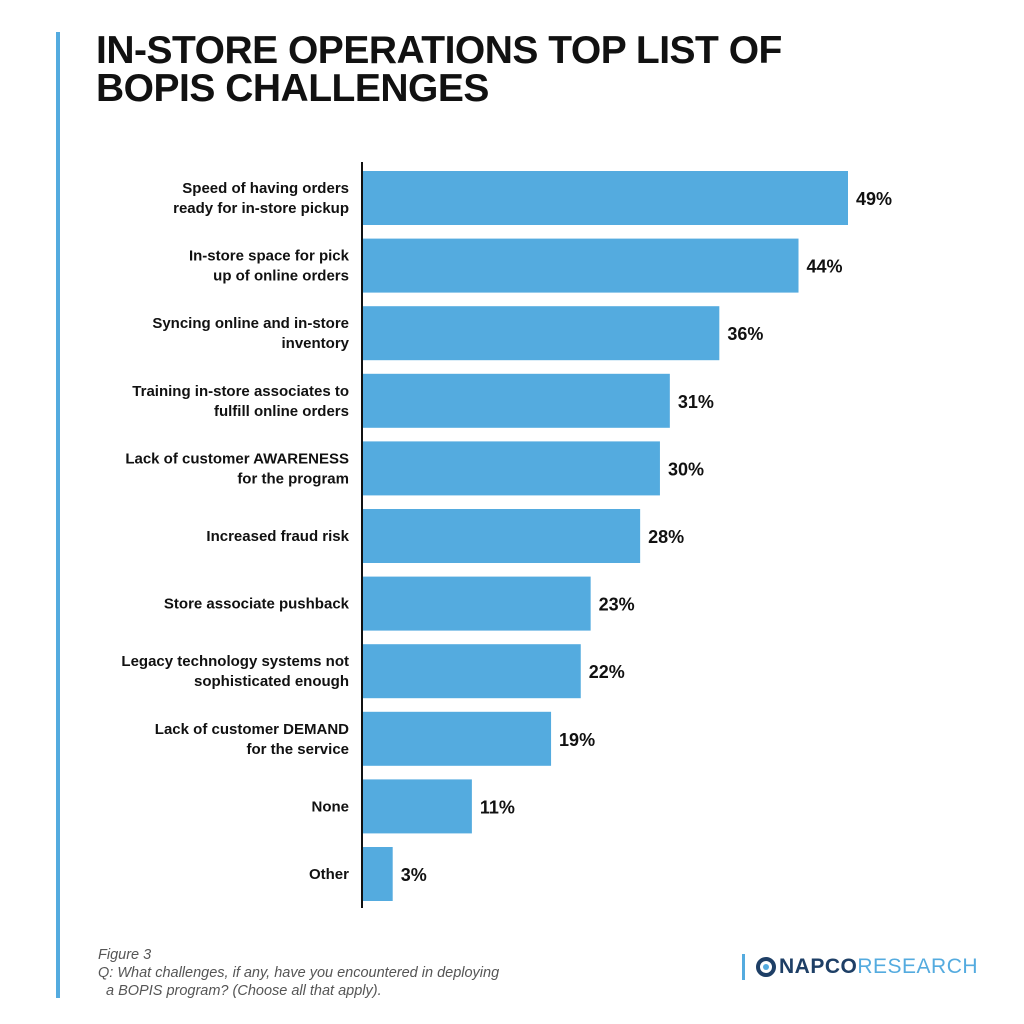  What do you see at coordinates (125, 955) in the screenshot?
I see `figure-number: Figure 3` at bounding box center [125, 955].